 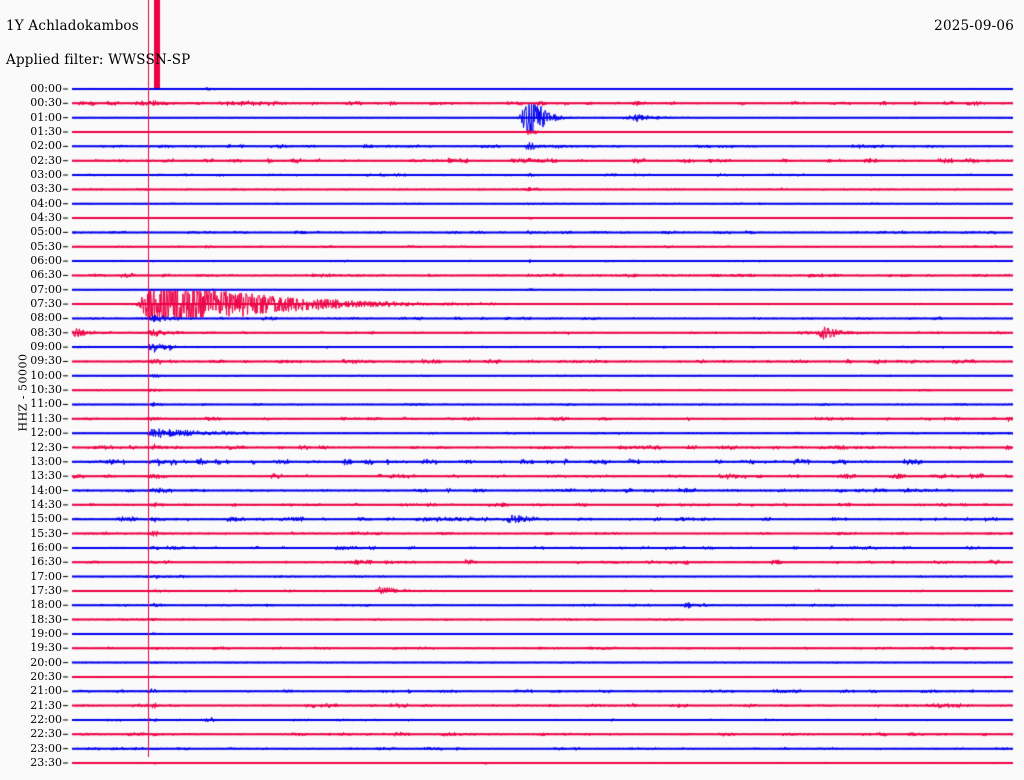 I want to click on time-label: 01:00, so click(x=46, y=117).